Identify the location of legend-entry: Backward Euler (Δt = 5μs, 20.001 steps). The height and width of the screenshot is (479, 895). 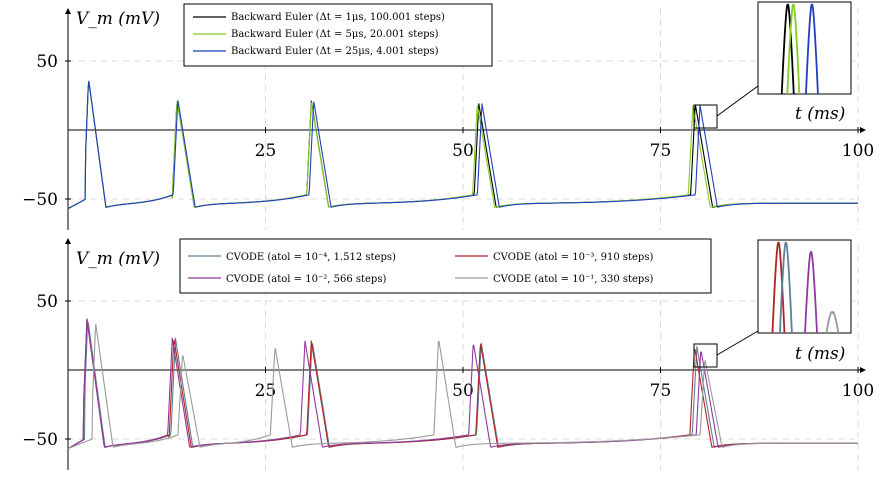
(316, 34).